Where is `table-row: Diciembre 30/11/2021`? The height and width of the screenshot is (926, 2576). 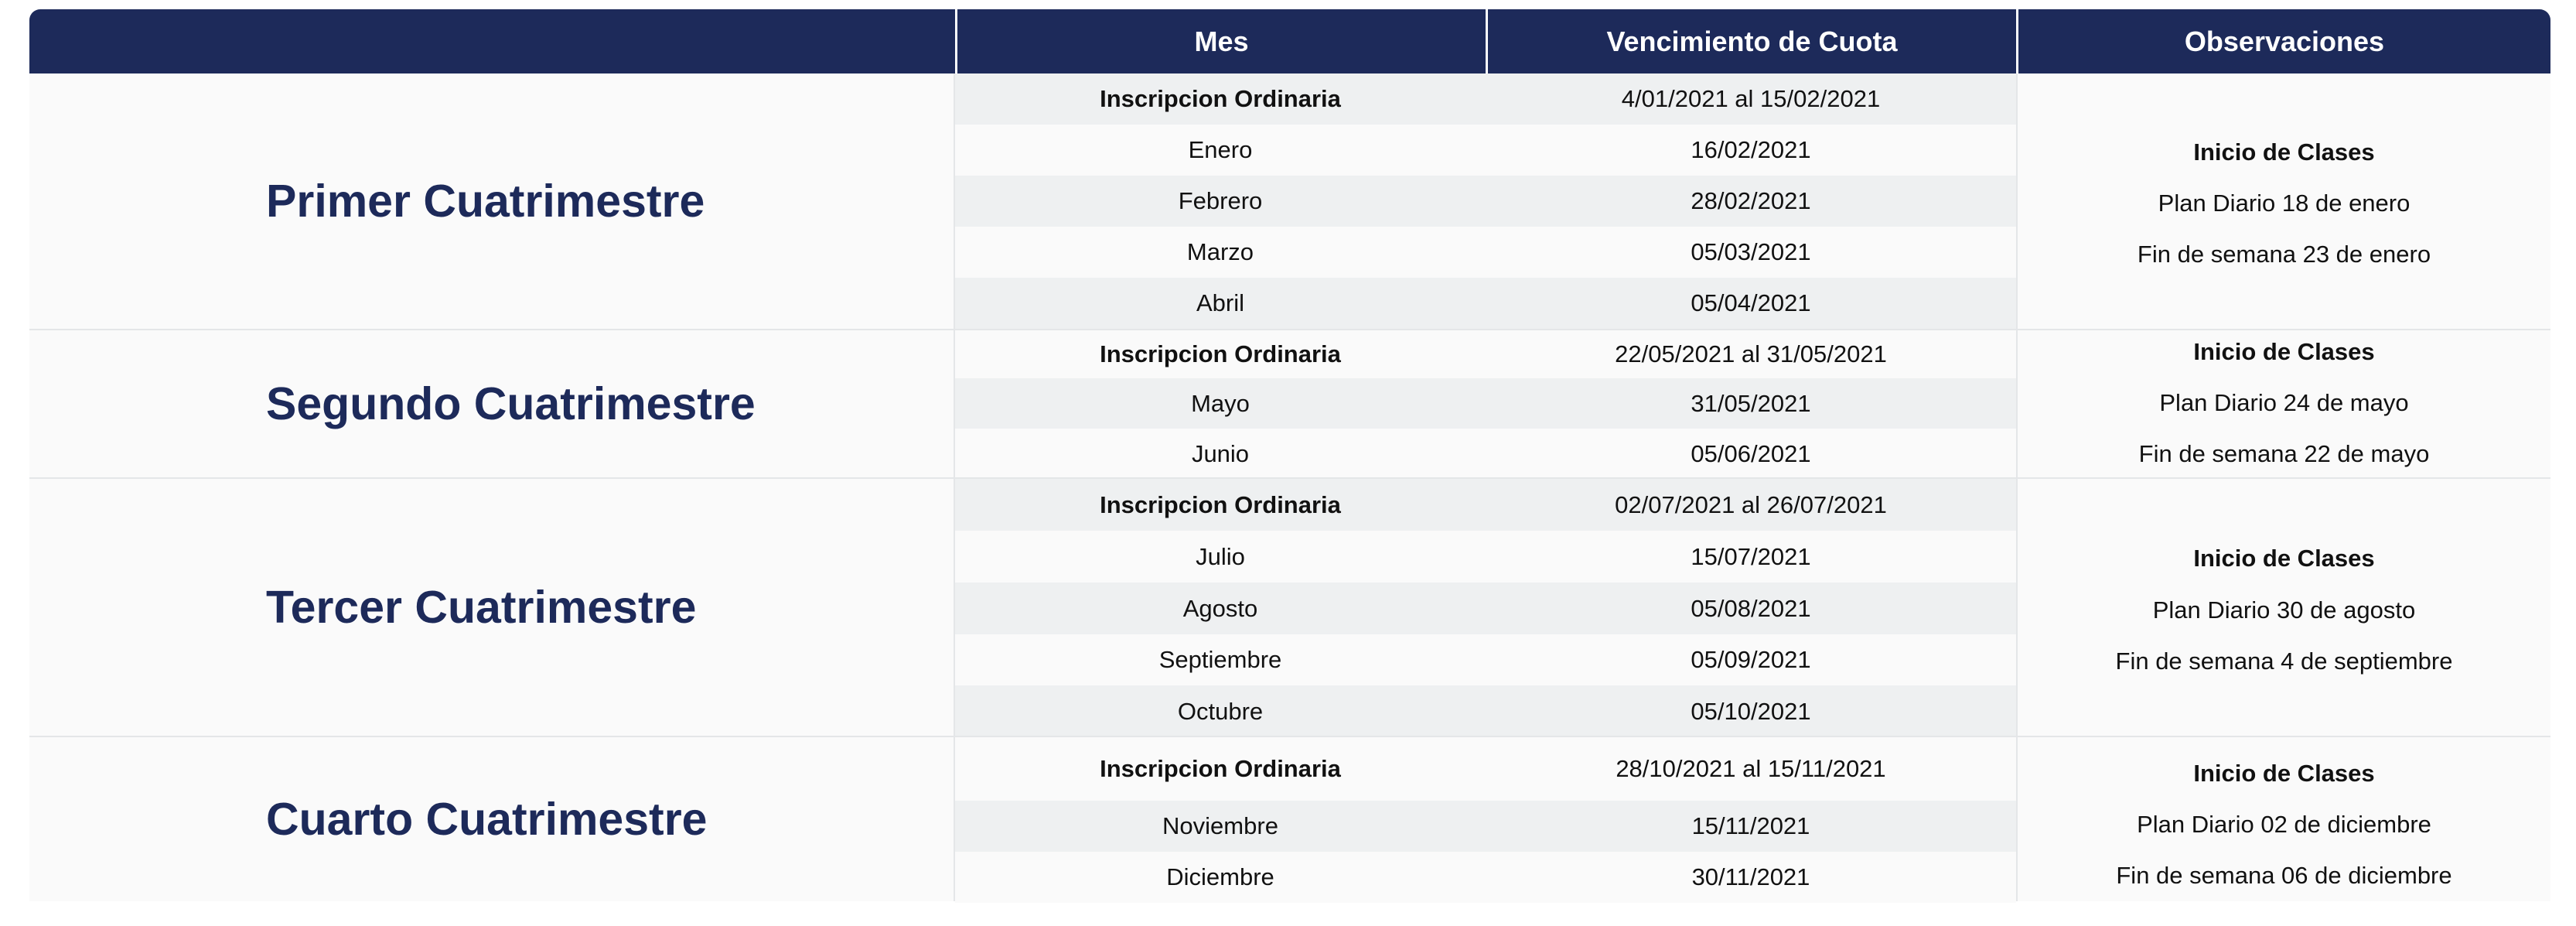
table-row: Diciembre 30/11/2021 is located at coordinates (1486, 877).